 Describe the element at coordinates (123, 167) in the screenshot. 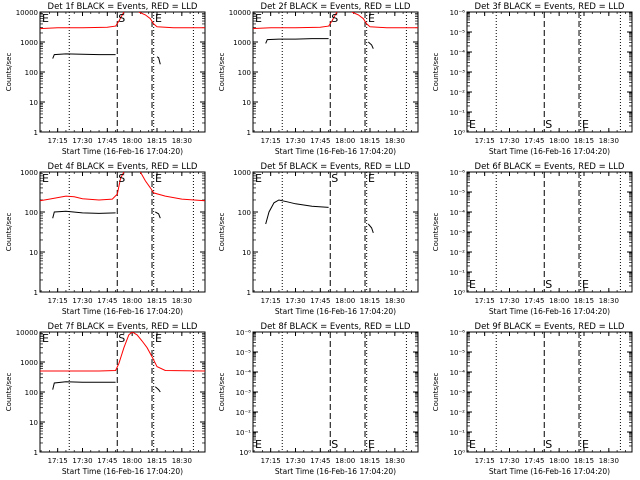

I see `panel-title: Det 4f BLACK = Events, RED = LLD` at that location.